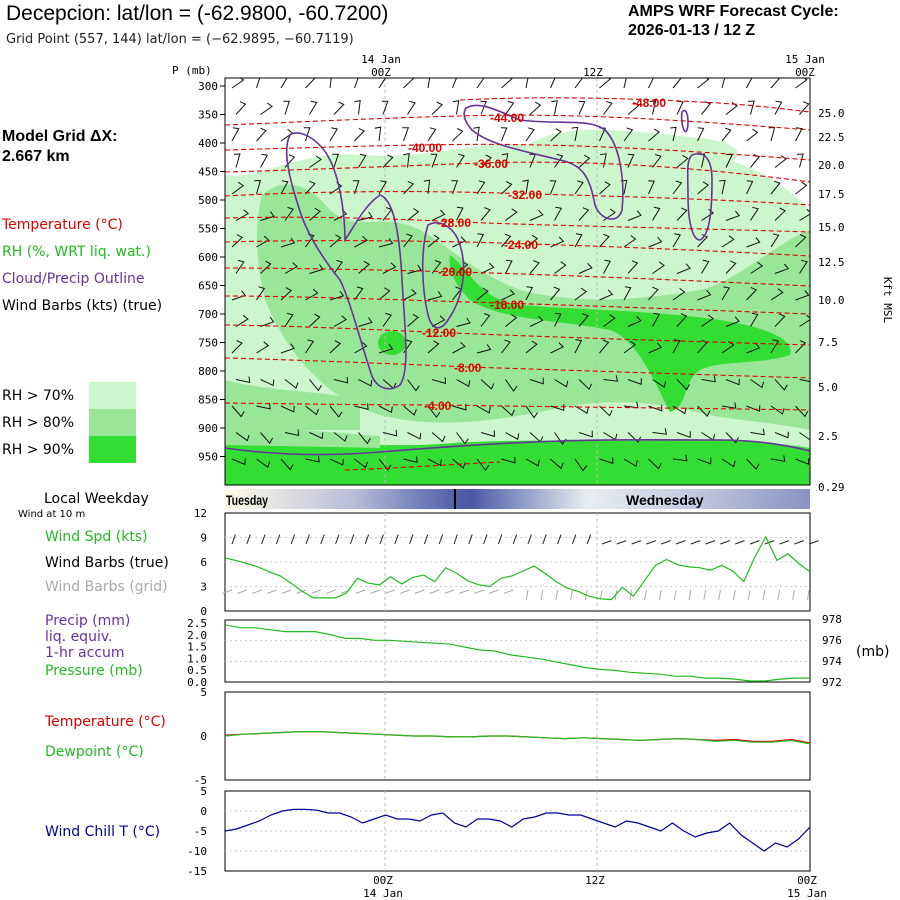  What do you see at coordinates (517, 737) in the screenshot?
I see `dewpoint-line` at bounding box center [517, 737].